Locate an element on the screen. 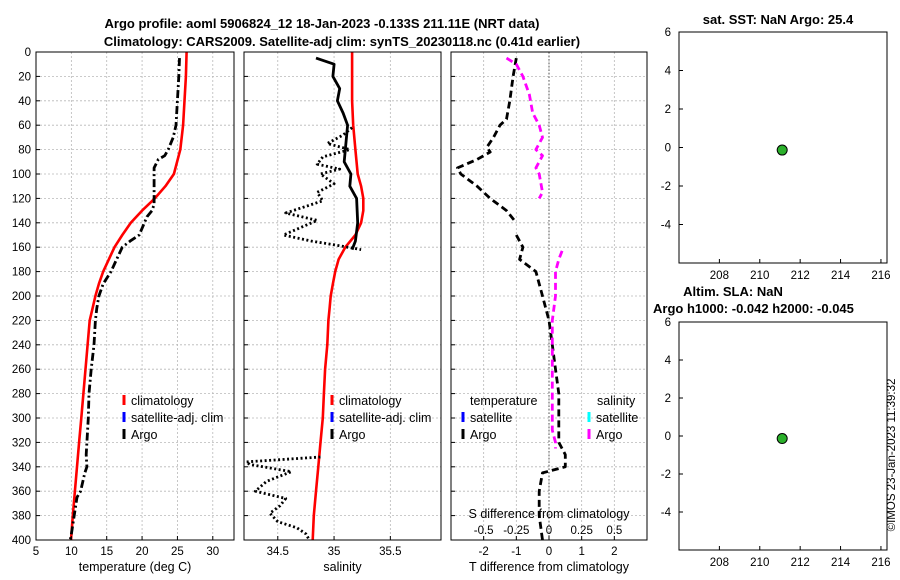 The width and height of the screenshot is (900, 580). temperature-ytick-label: 20 is located at coordinates (24, 77).